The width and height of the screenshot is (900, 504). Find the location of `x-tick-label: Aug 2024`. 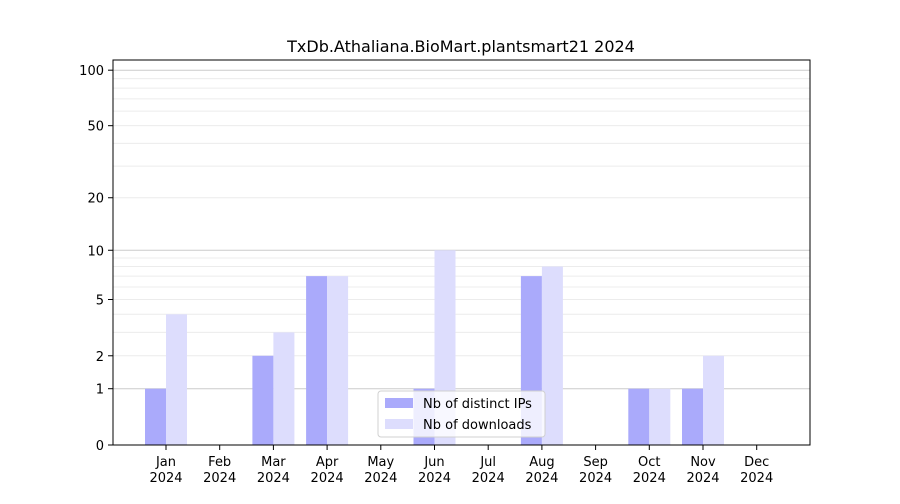

x-tick-label: Aug 2024 is located at coordinates (541, 470).